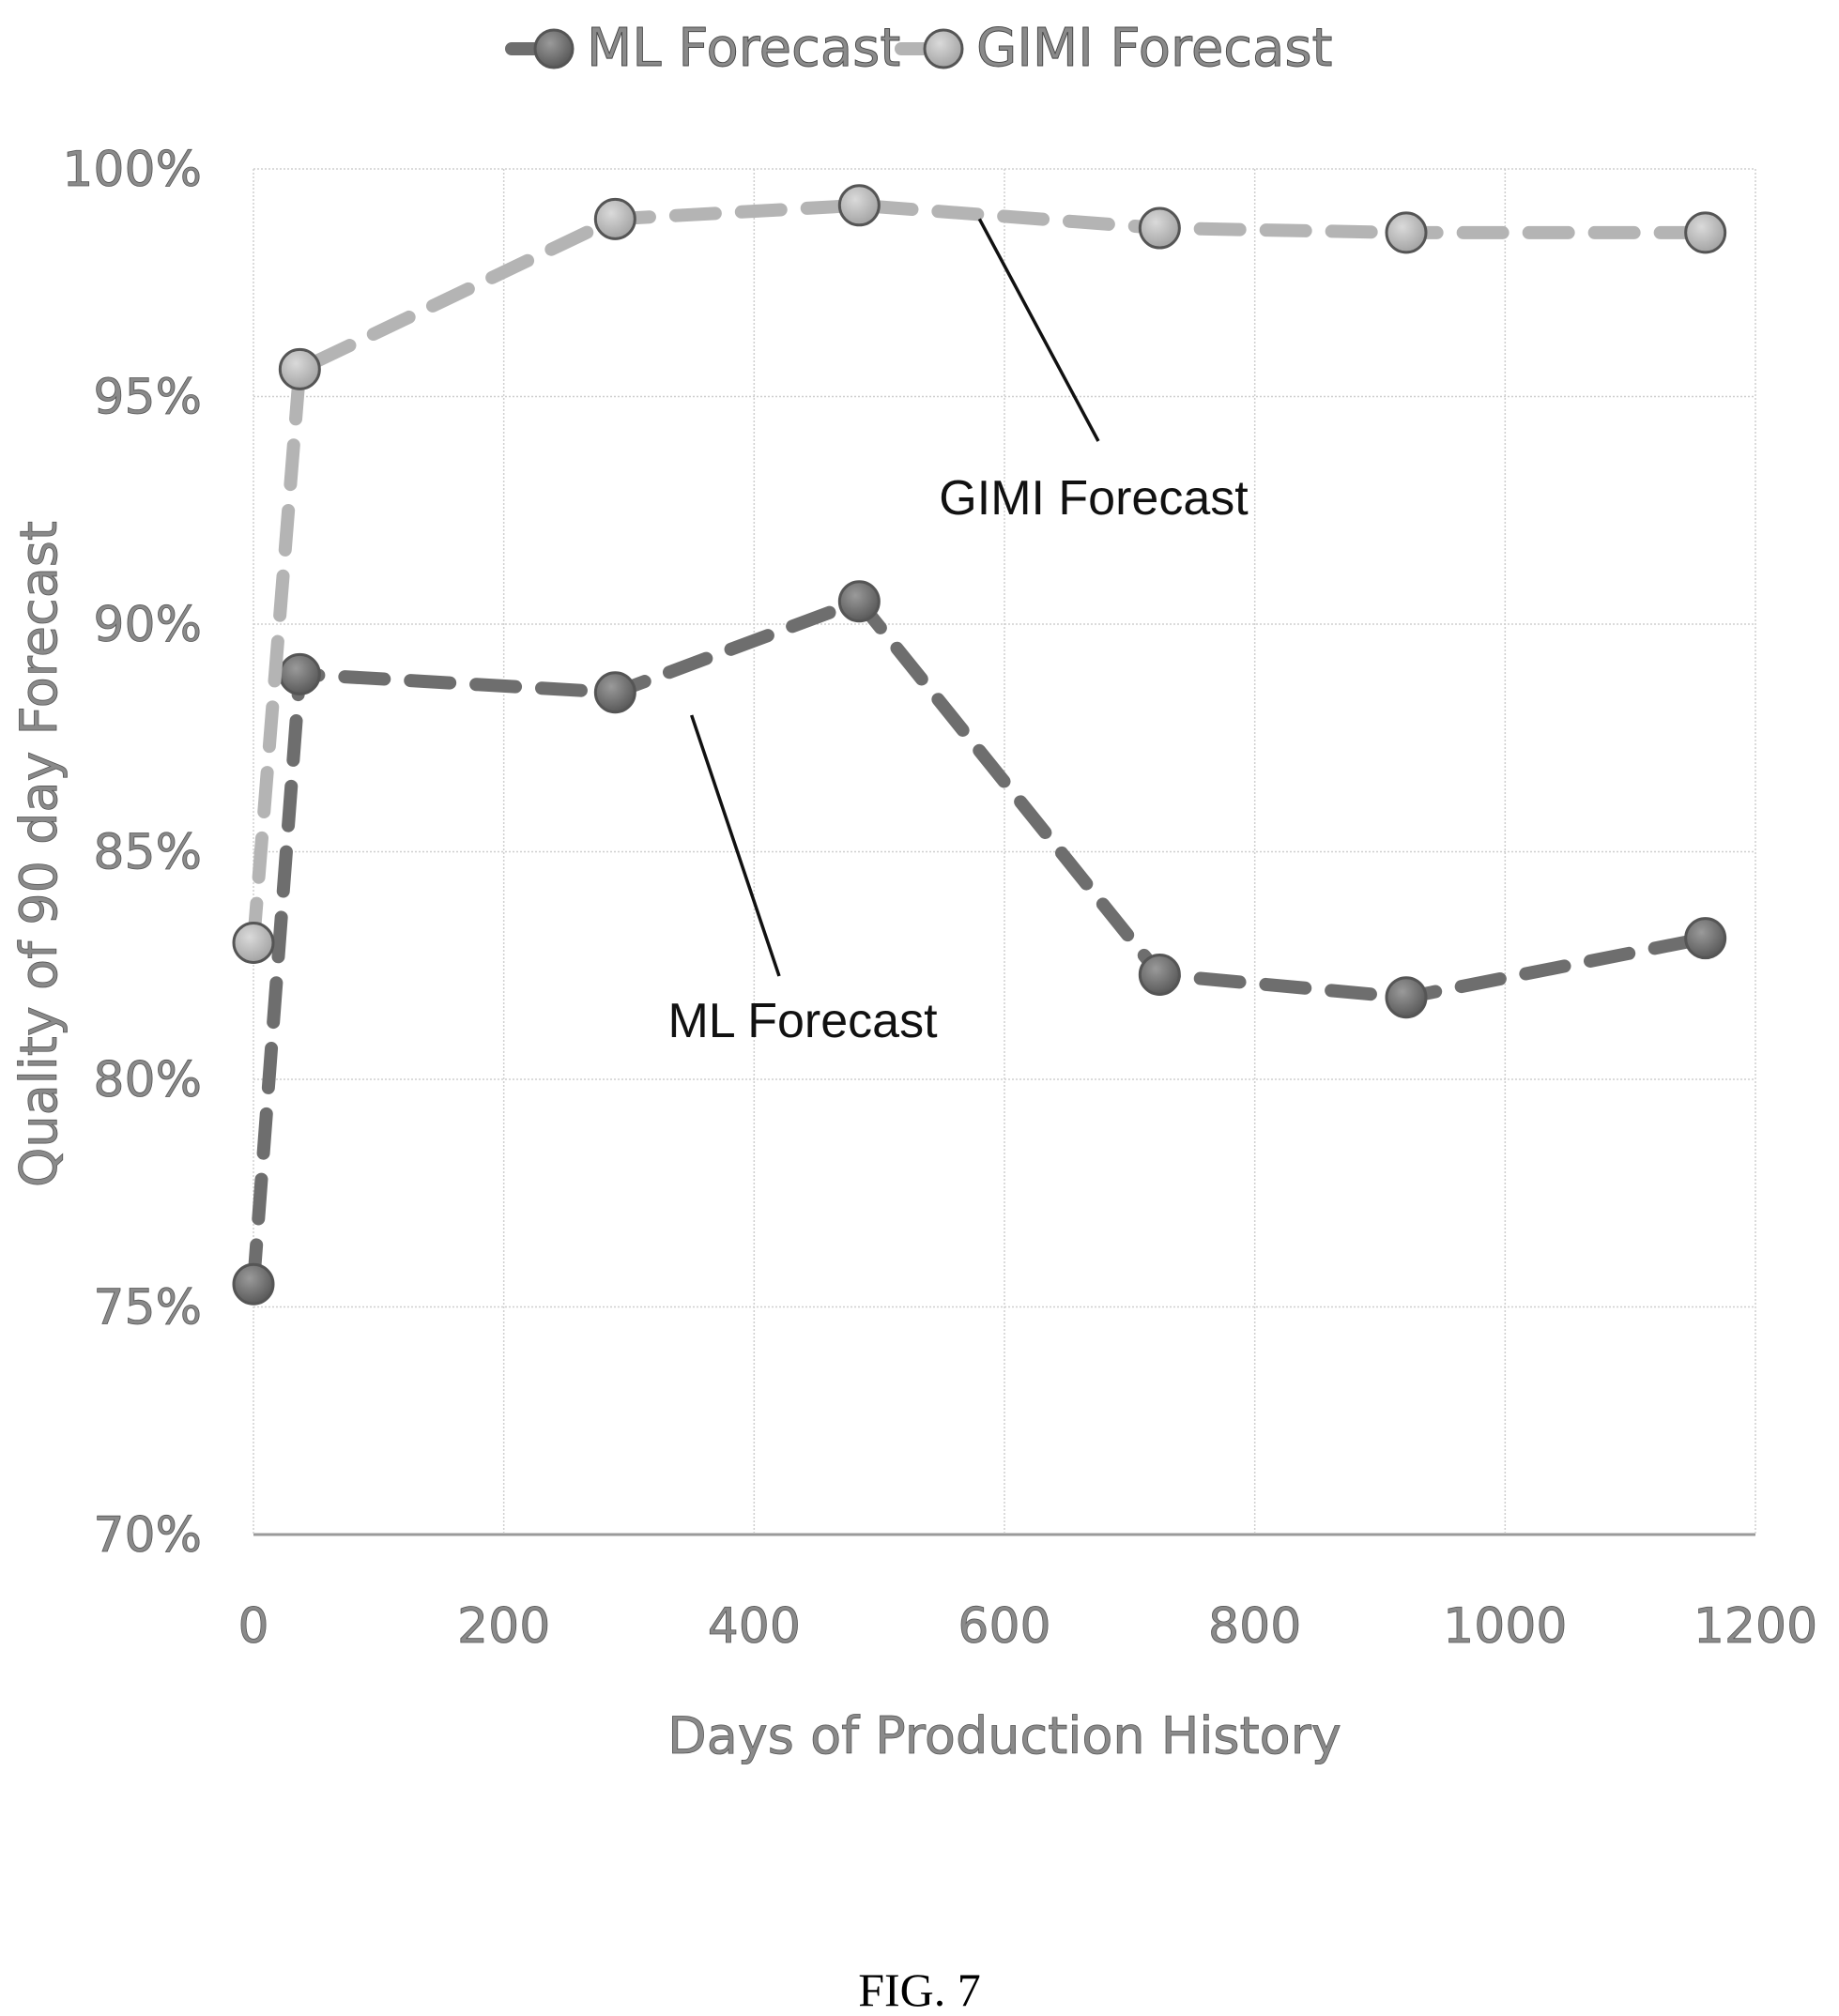 This screenshot has height=2016, width=1839. Describe the element at coordinates (744, 48) in the screenshot. I see `legend-label: ML Forecast` at that location.